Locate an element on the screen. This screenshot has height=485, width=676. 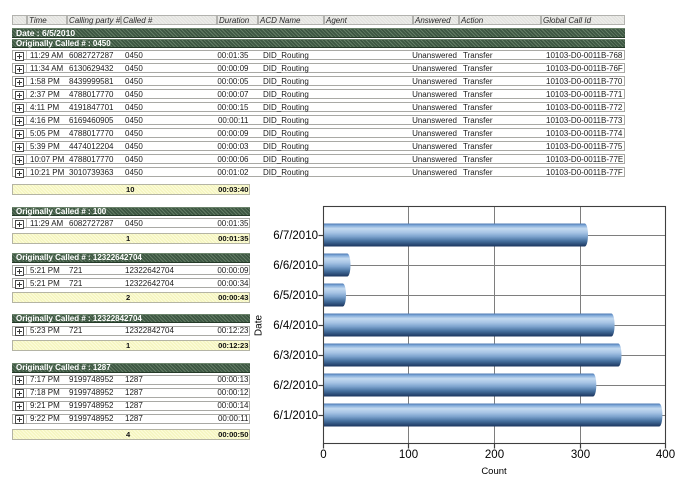
svg-text: 6/6/2010 is located at coordinates (295, 266).